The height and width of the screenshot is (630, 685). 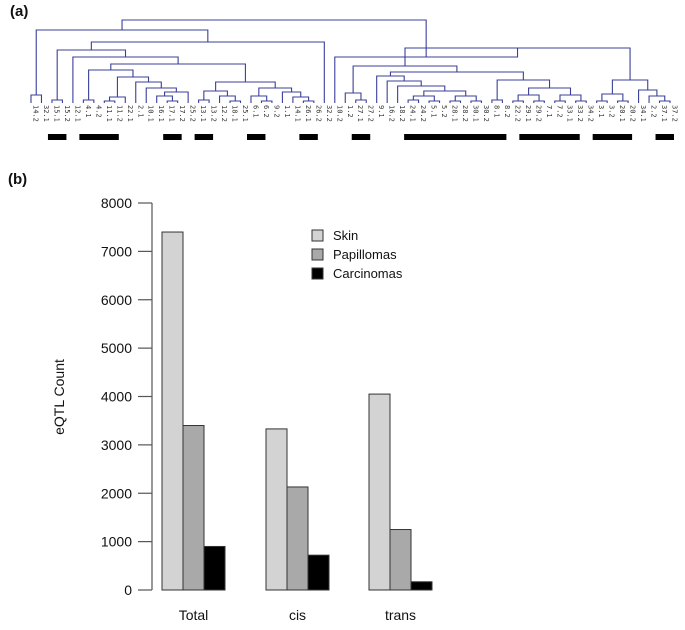 What do you see at coordinates (507, 111) in the screenshot?
I see `leaf-label: 8.2` at bounding box center [507, 111].